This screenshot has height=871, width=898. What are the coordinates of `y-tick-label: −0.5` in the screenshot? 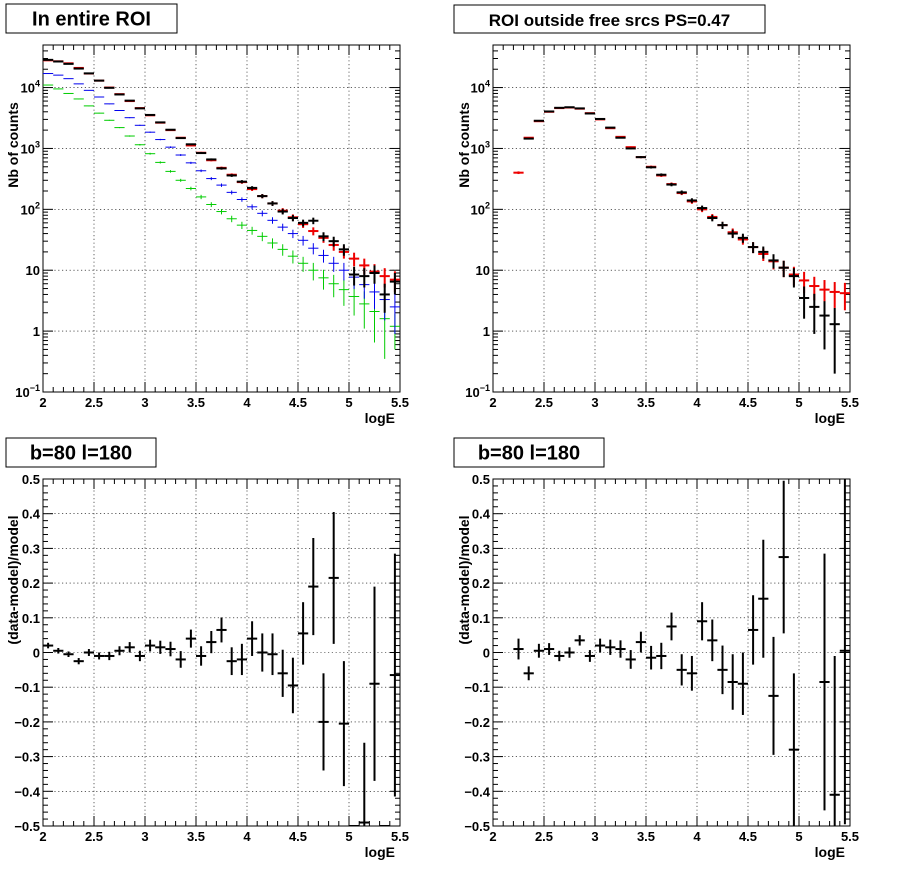 It's located at (27, 826).